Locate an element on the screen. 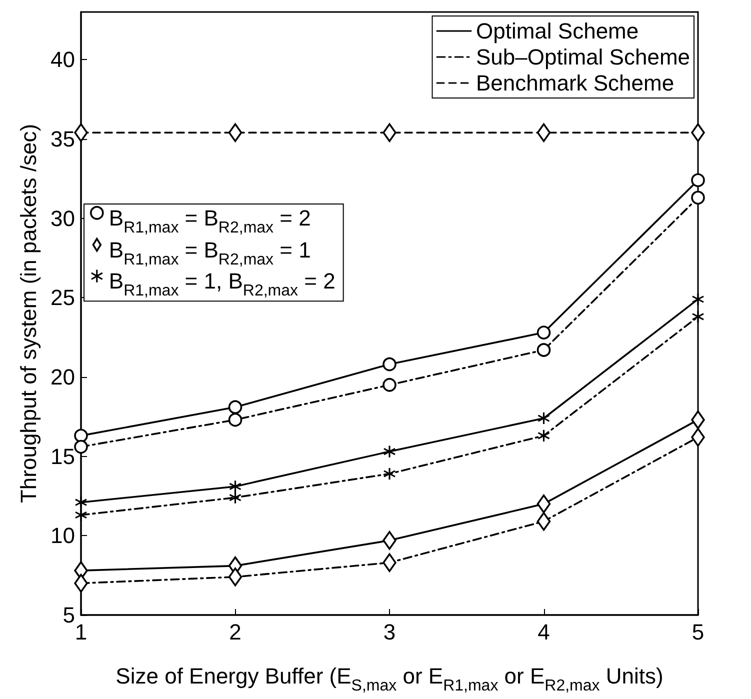 This screenshot has width=751, height=699. y-tick-label: 20 is located at coordinates (62, 377).